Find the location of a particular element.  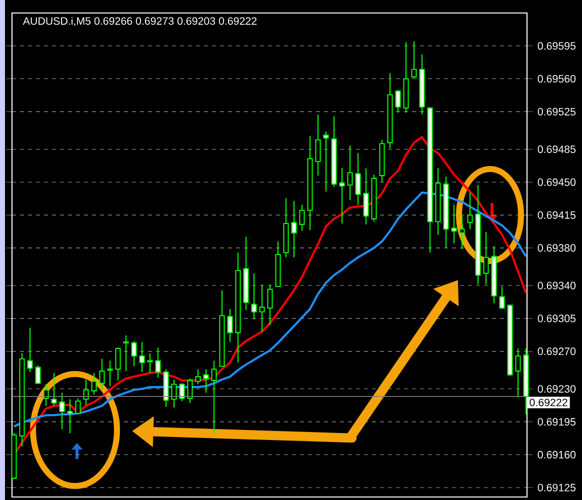

y-tick-label: 0.69450 is located at coordinates (557, 182).